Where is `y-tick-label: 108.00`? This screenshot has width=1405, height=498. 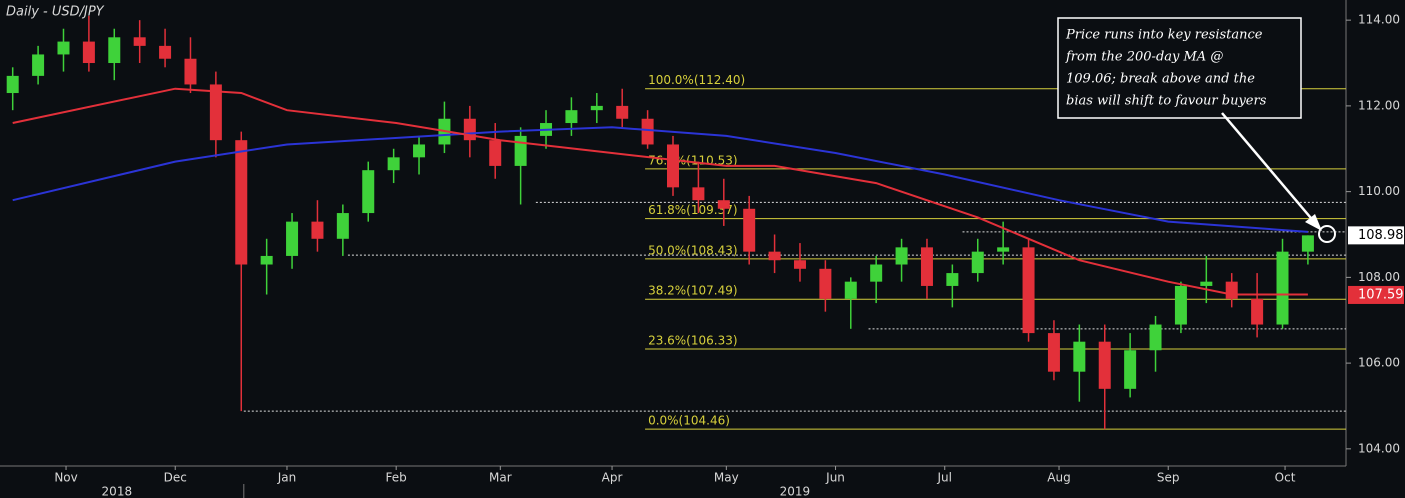
y-tick-label: 108.00 is located at coordinates (1379, 277).